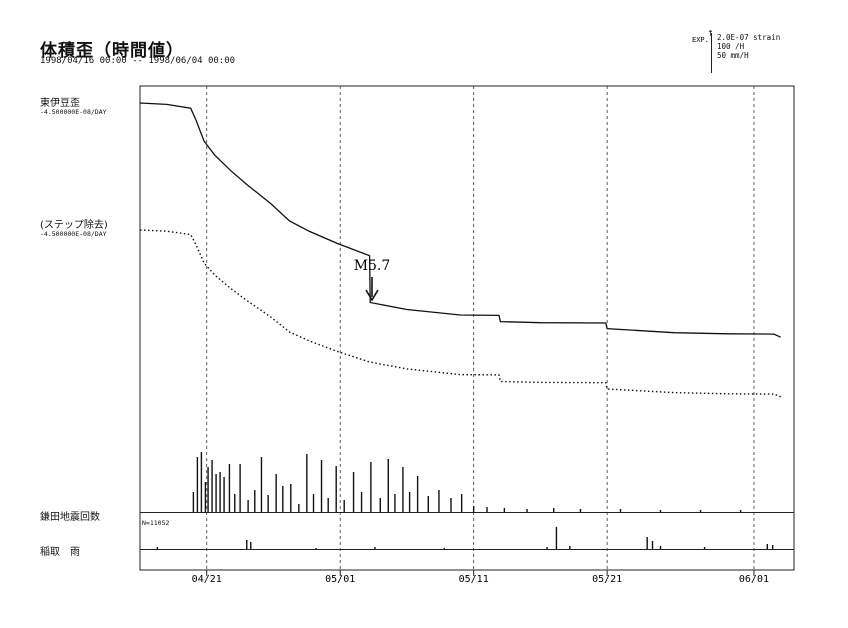 The height and width of the screenshot is (628, 848). I want to click on annotation: M5.7, so click(372, 280).